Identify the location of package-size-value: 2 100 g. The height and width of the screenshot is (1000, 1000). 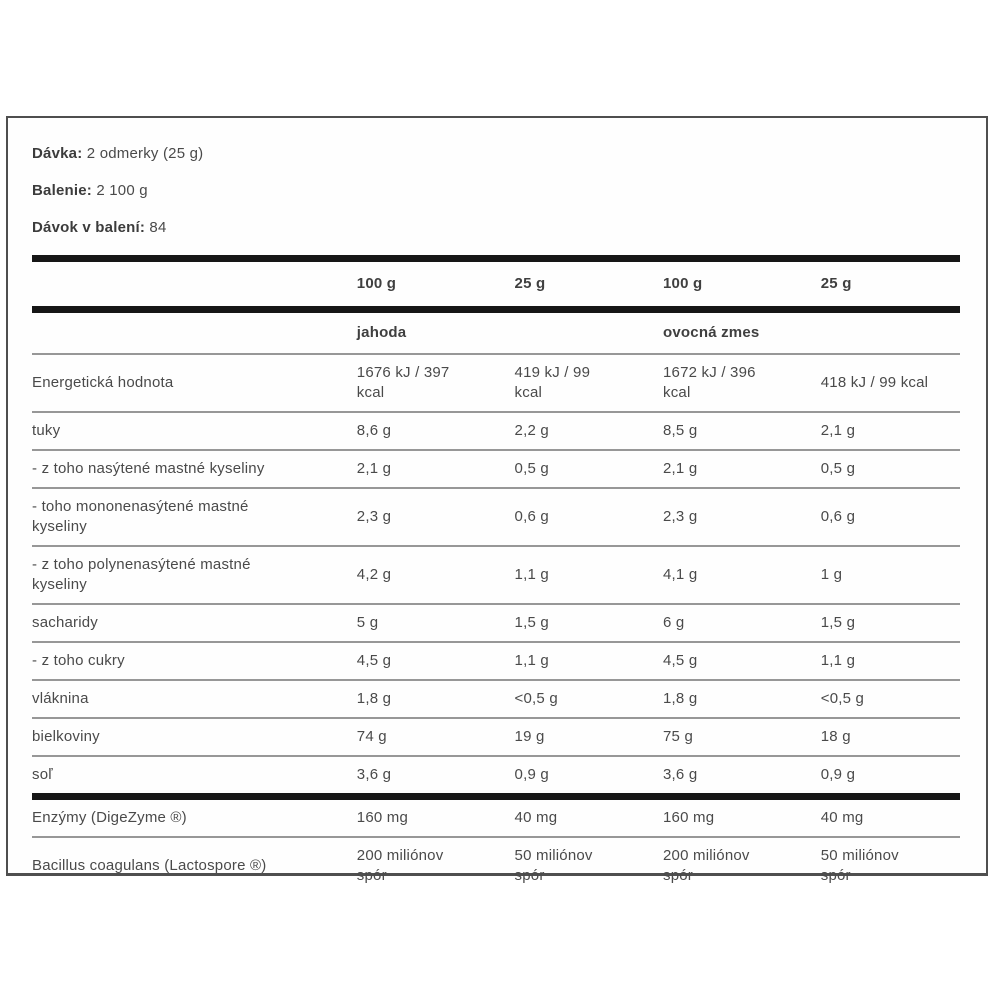
(122, 190).